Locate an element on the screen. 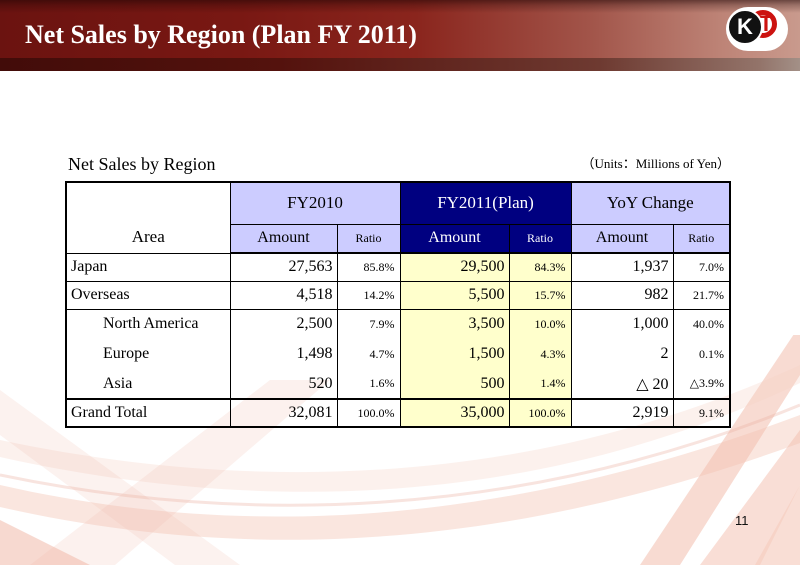  fy2011-ratio-cell: 1.4% is located at coordinates (540, 384).